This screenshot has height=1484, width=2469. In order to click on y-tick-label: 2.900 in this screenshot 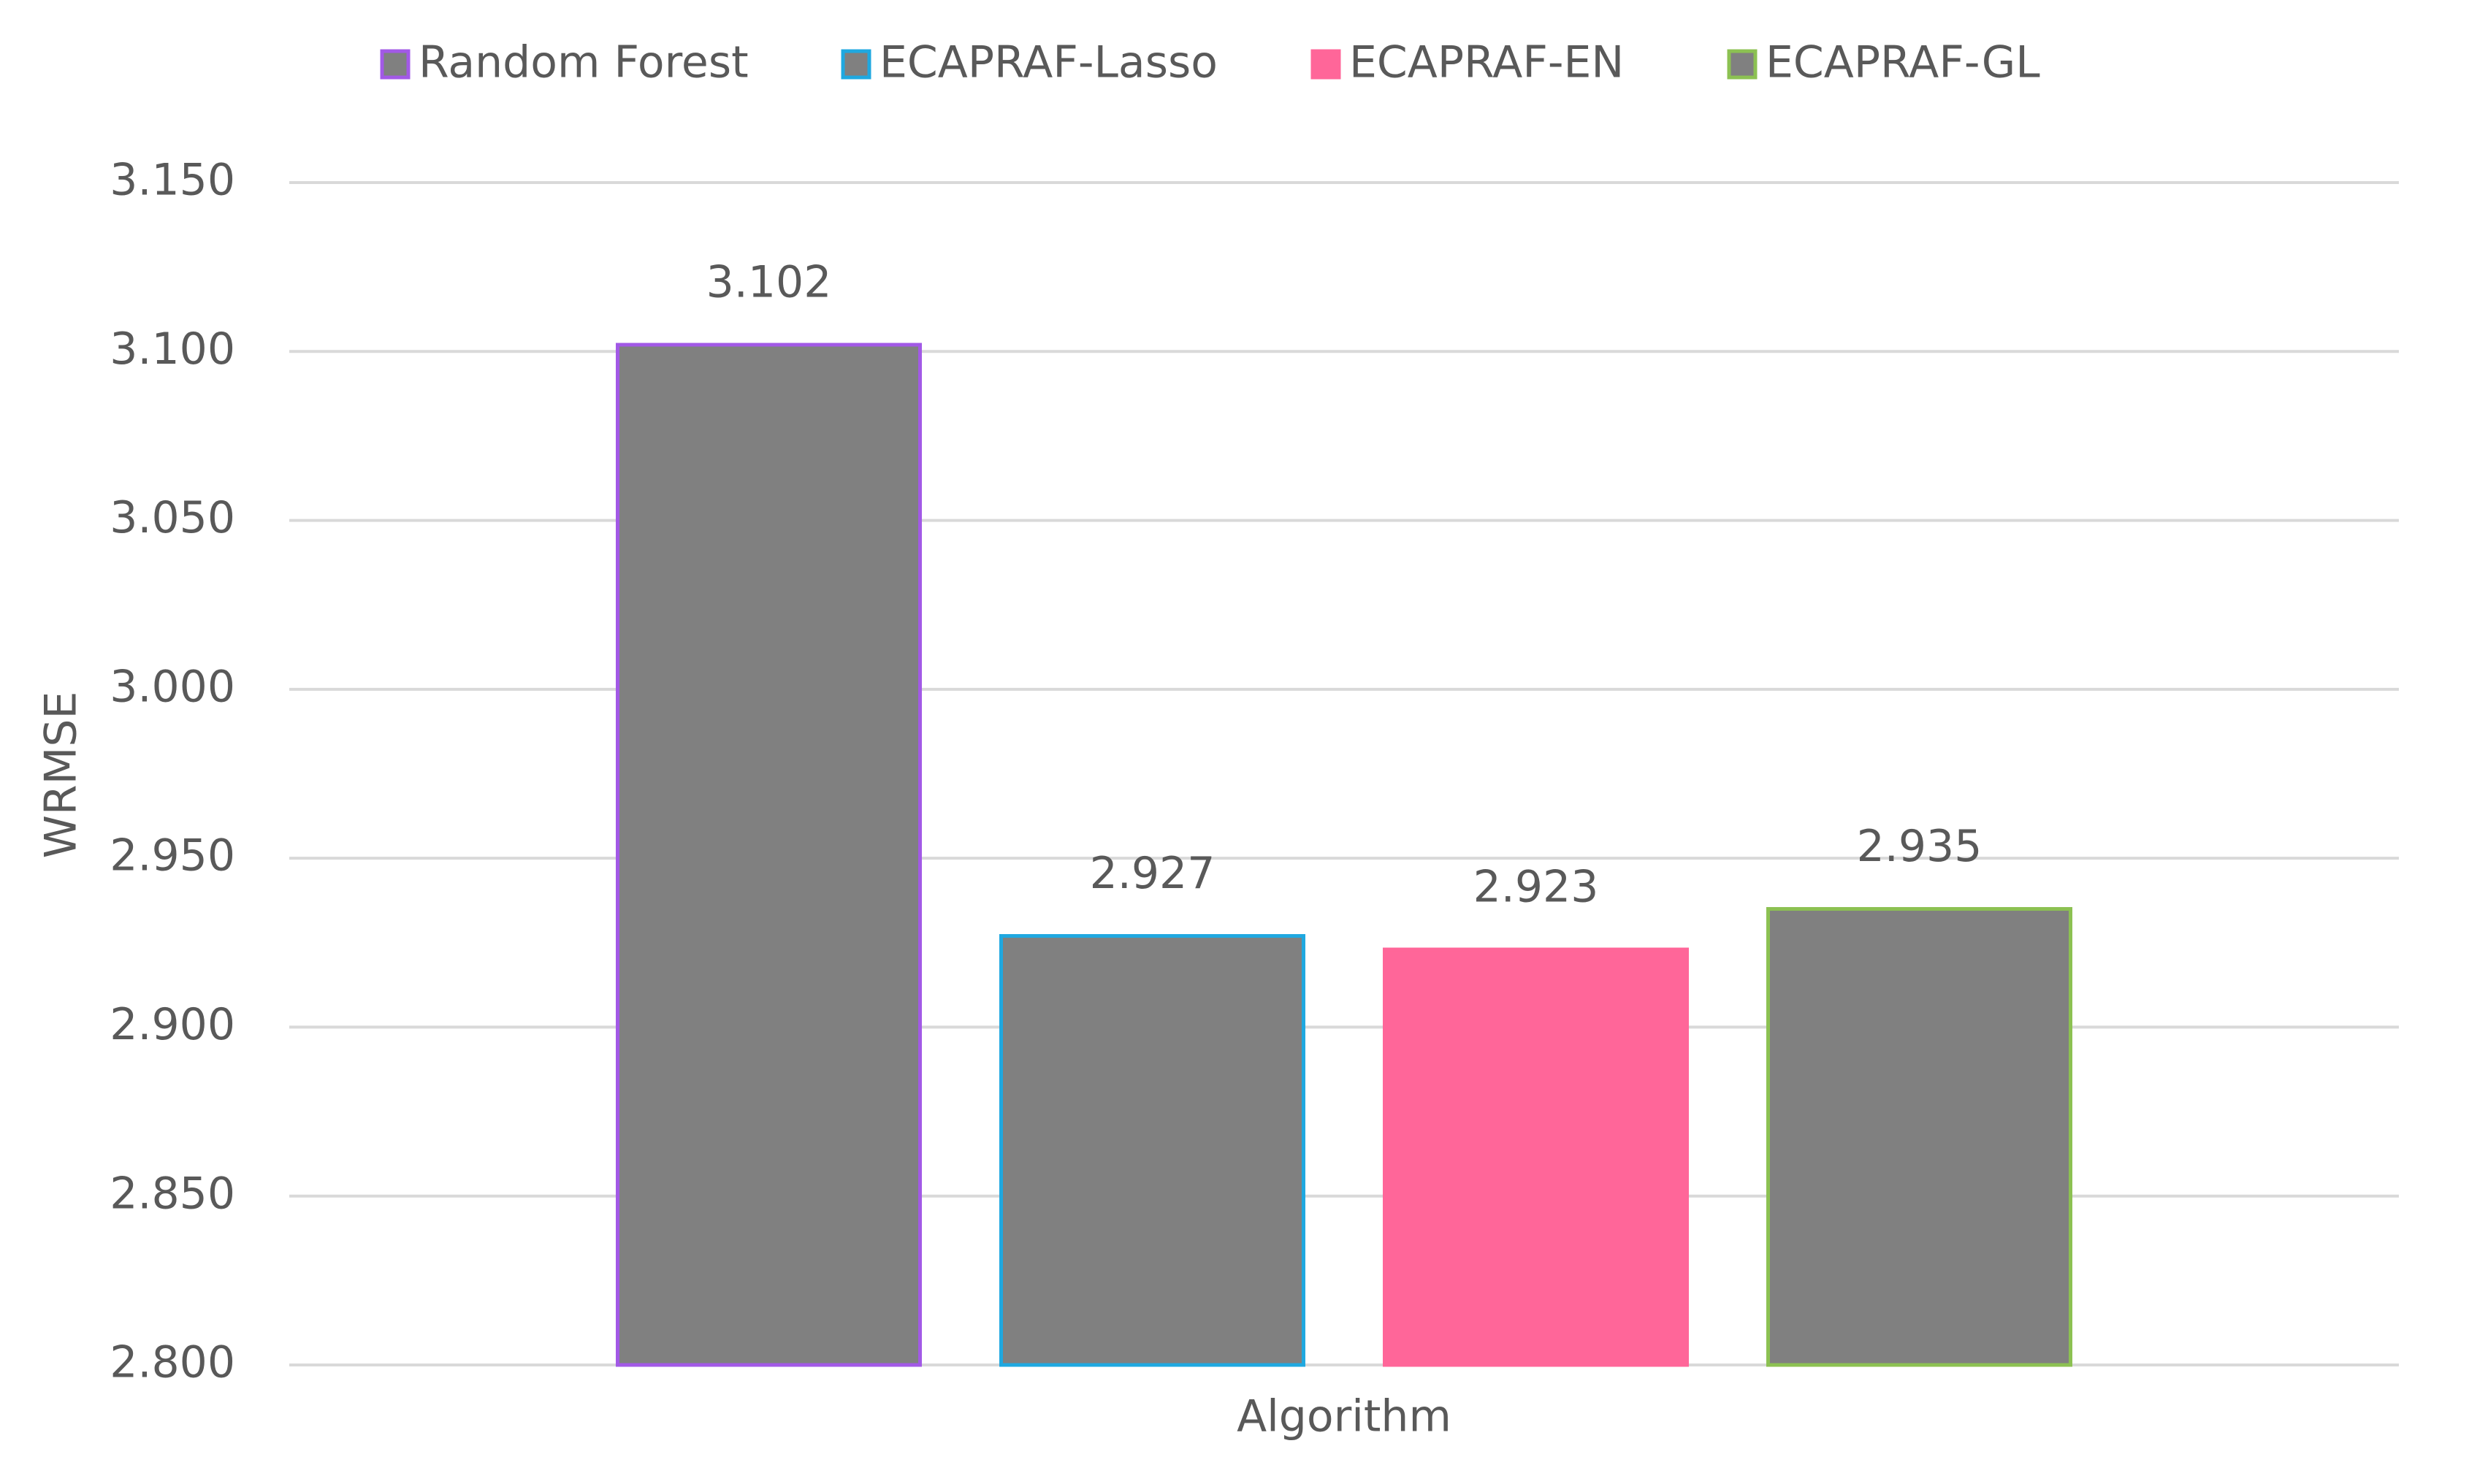, I will do `click(172, 1024)`.